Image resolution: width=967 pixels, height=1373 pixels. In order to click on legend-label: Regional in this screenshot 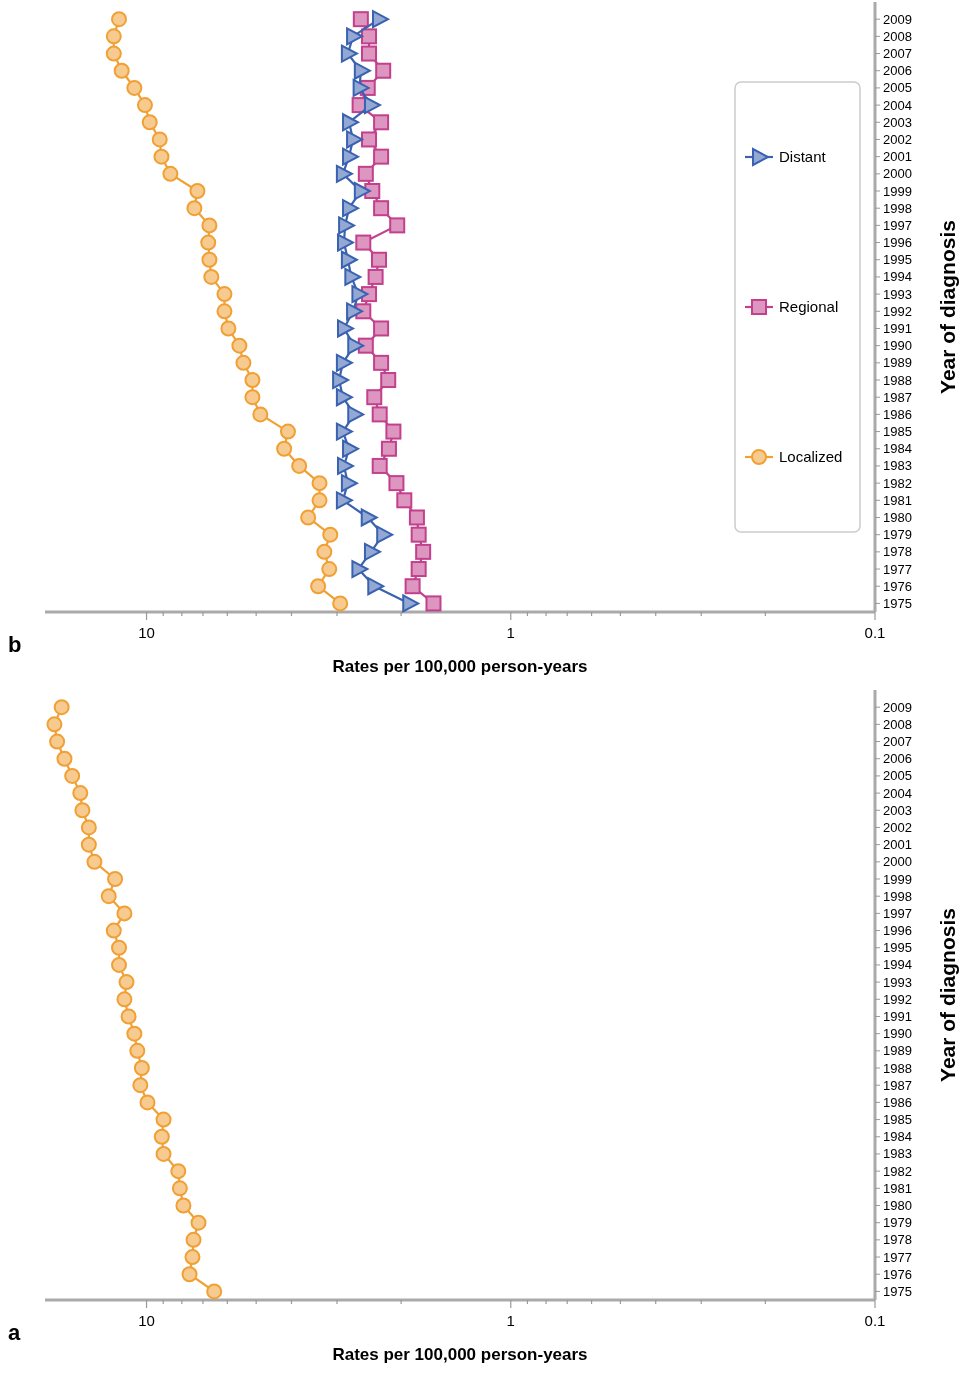, I will do `click(809, 307)`.